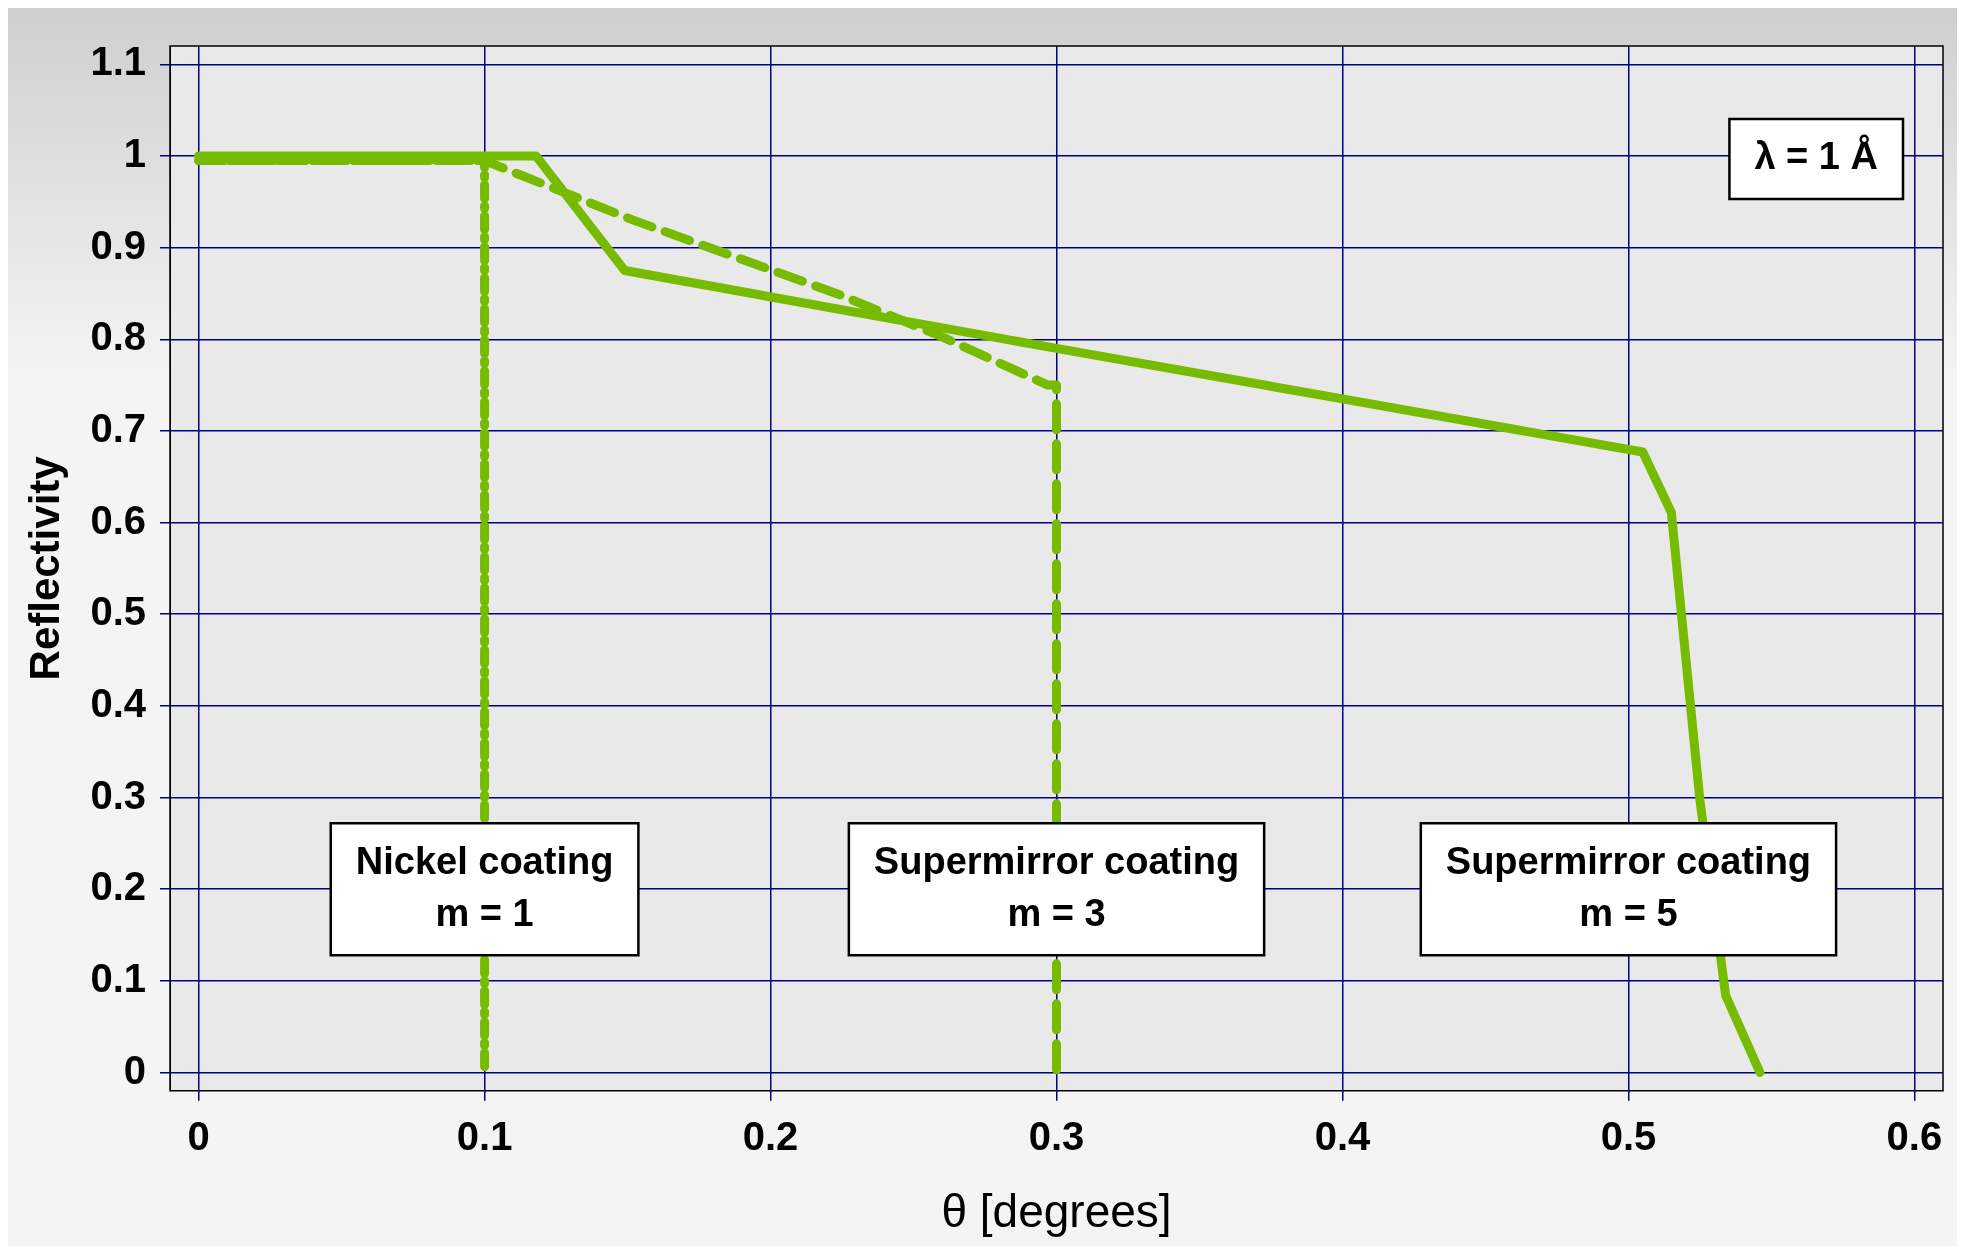 This screenshot has height=1254, width=1965. What do you see at coordinates (1056, 1135) in the screenshot?
I see `x-tick-label: 0.3` at bounding box center [1056, 1135].